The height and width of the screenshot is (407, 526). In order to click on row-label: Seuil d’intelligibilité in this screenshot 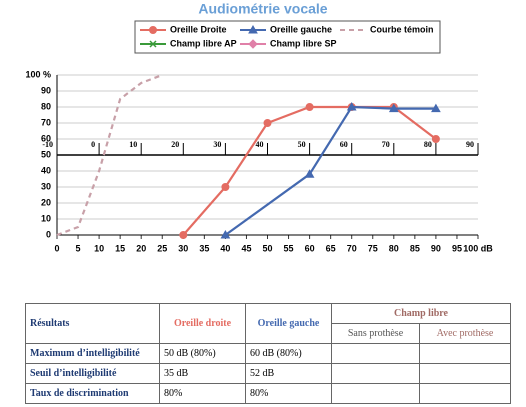, I will do `click(92, 373)`.